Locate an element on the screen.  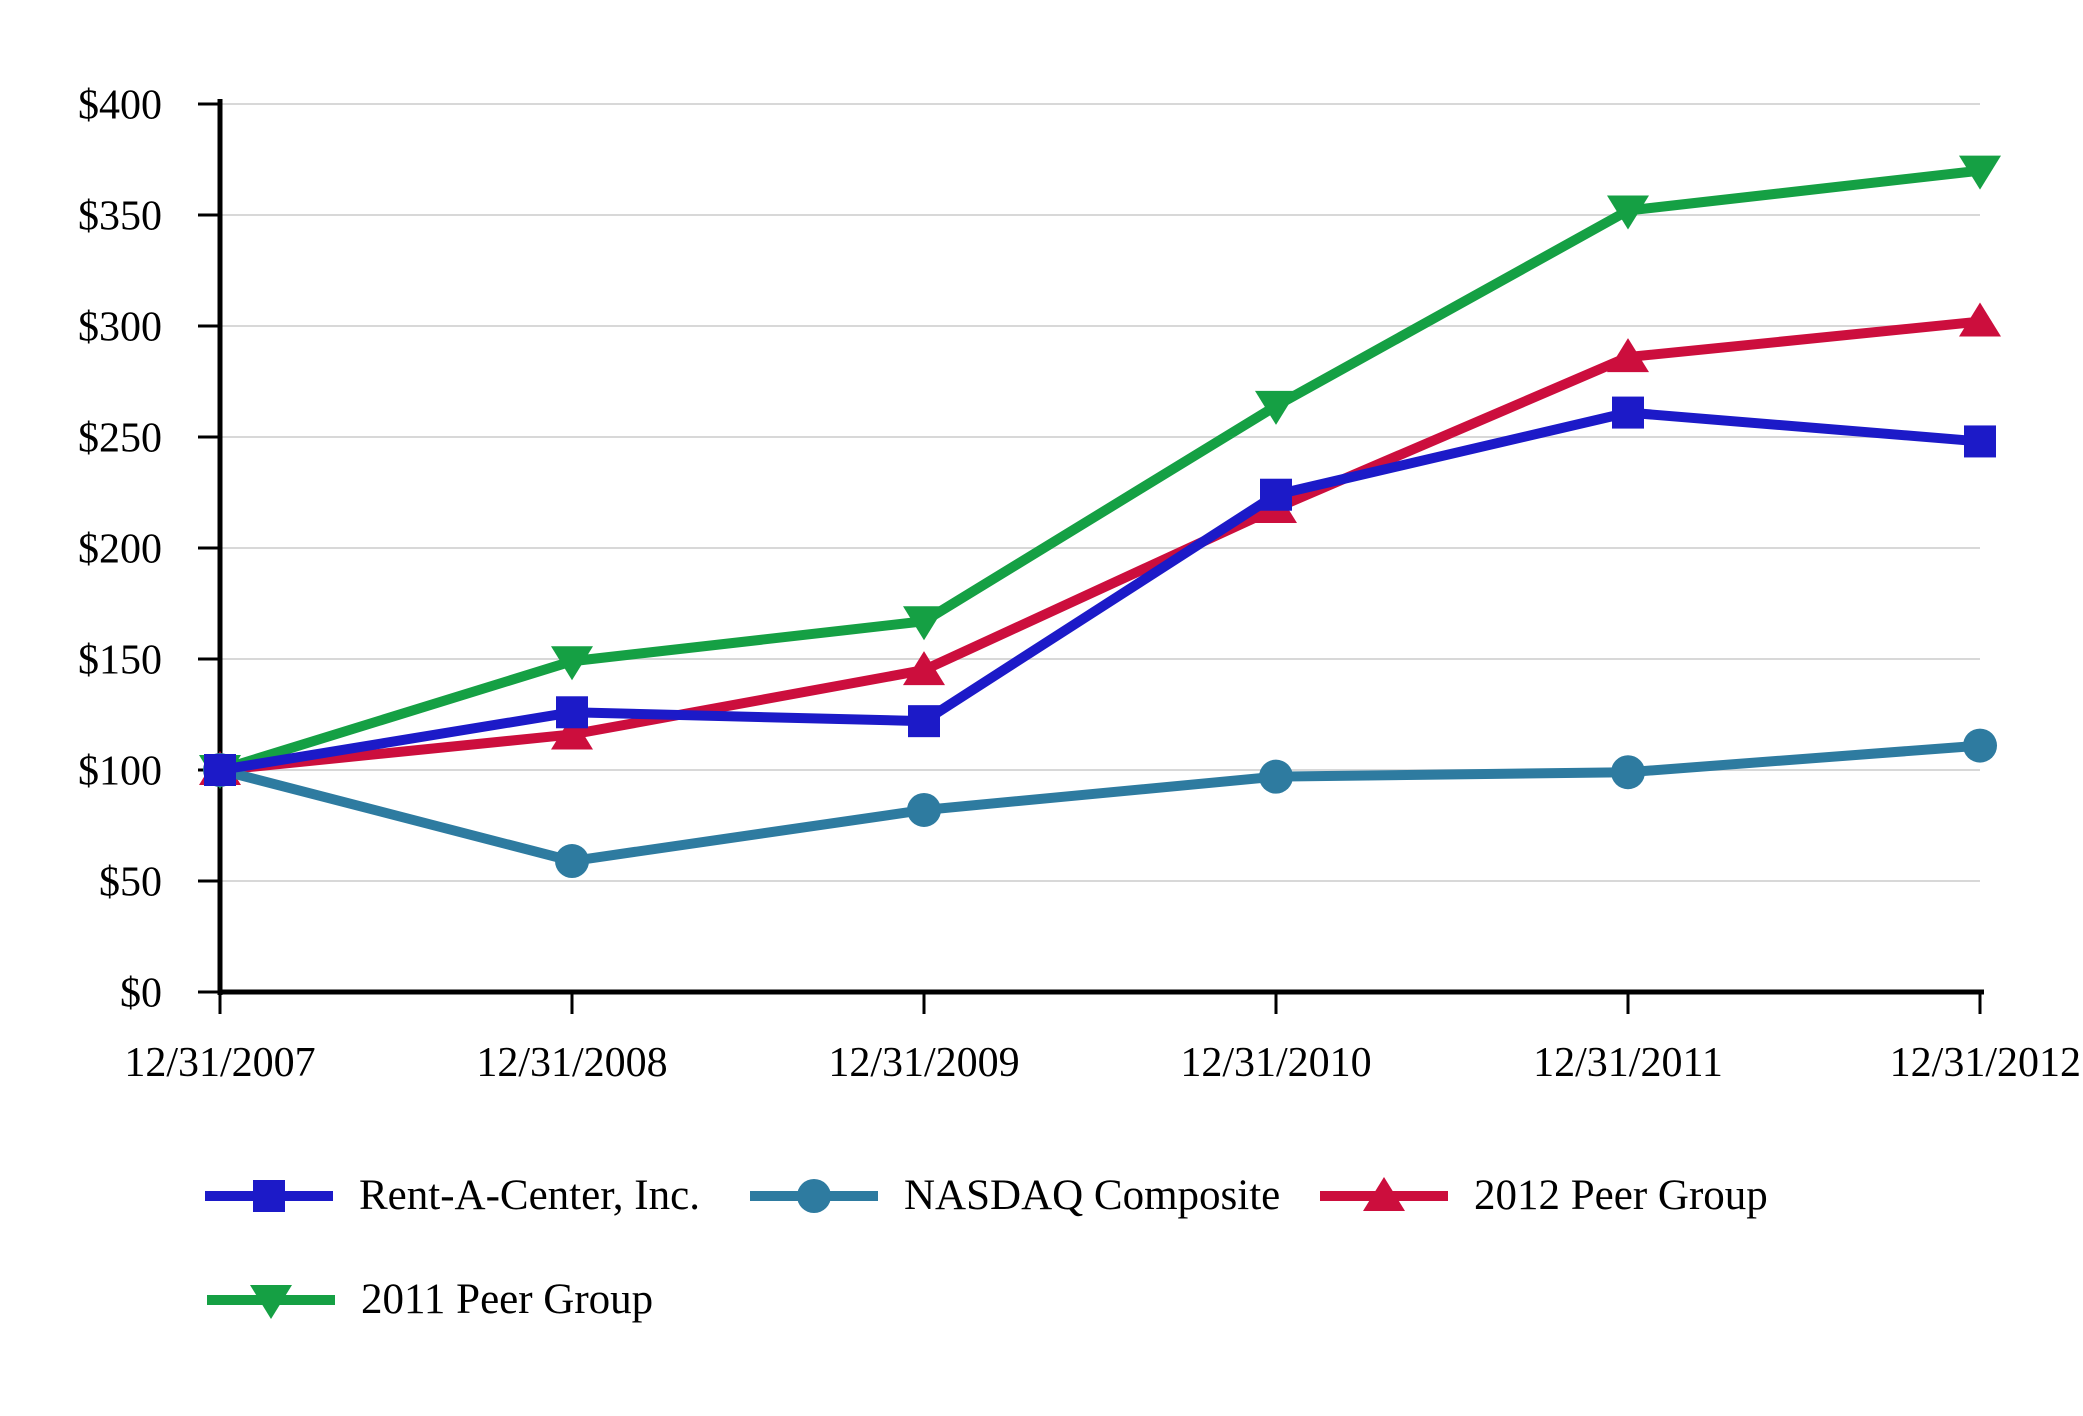
legend-item-nasdaq-composite: NASDAQ Composite is located at coordinates (1015, 1196).